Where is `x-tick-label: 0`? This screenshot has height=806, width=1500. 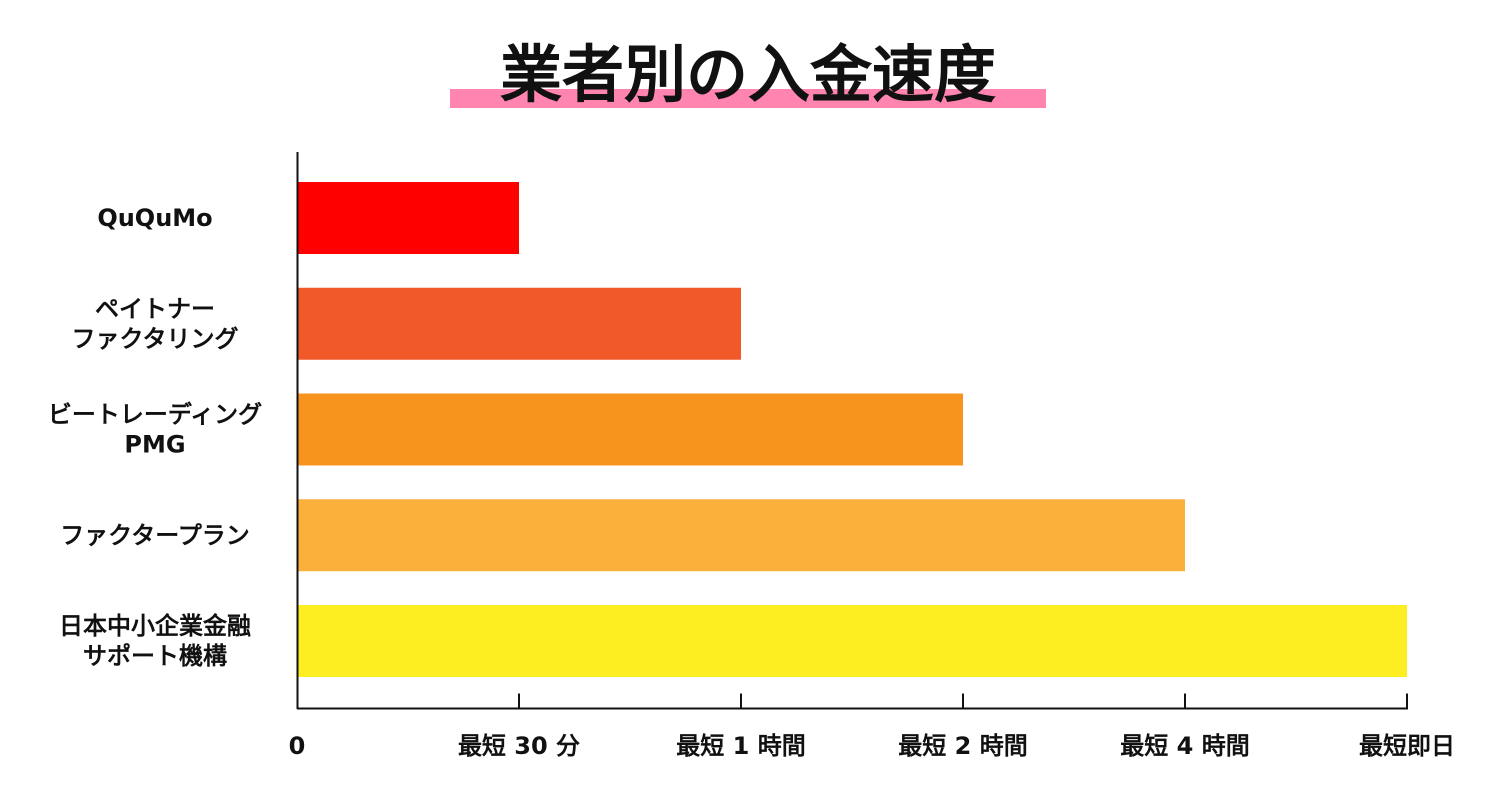 x-tick-label: 0 is located at coordinates (297, 746).